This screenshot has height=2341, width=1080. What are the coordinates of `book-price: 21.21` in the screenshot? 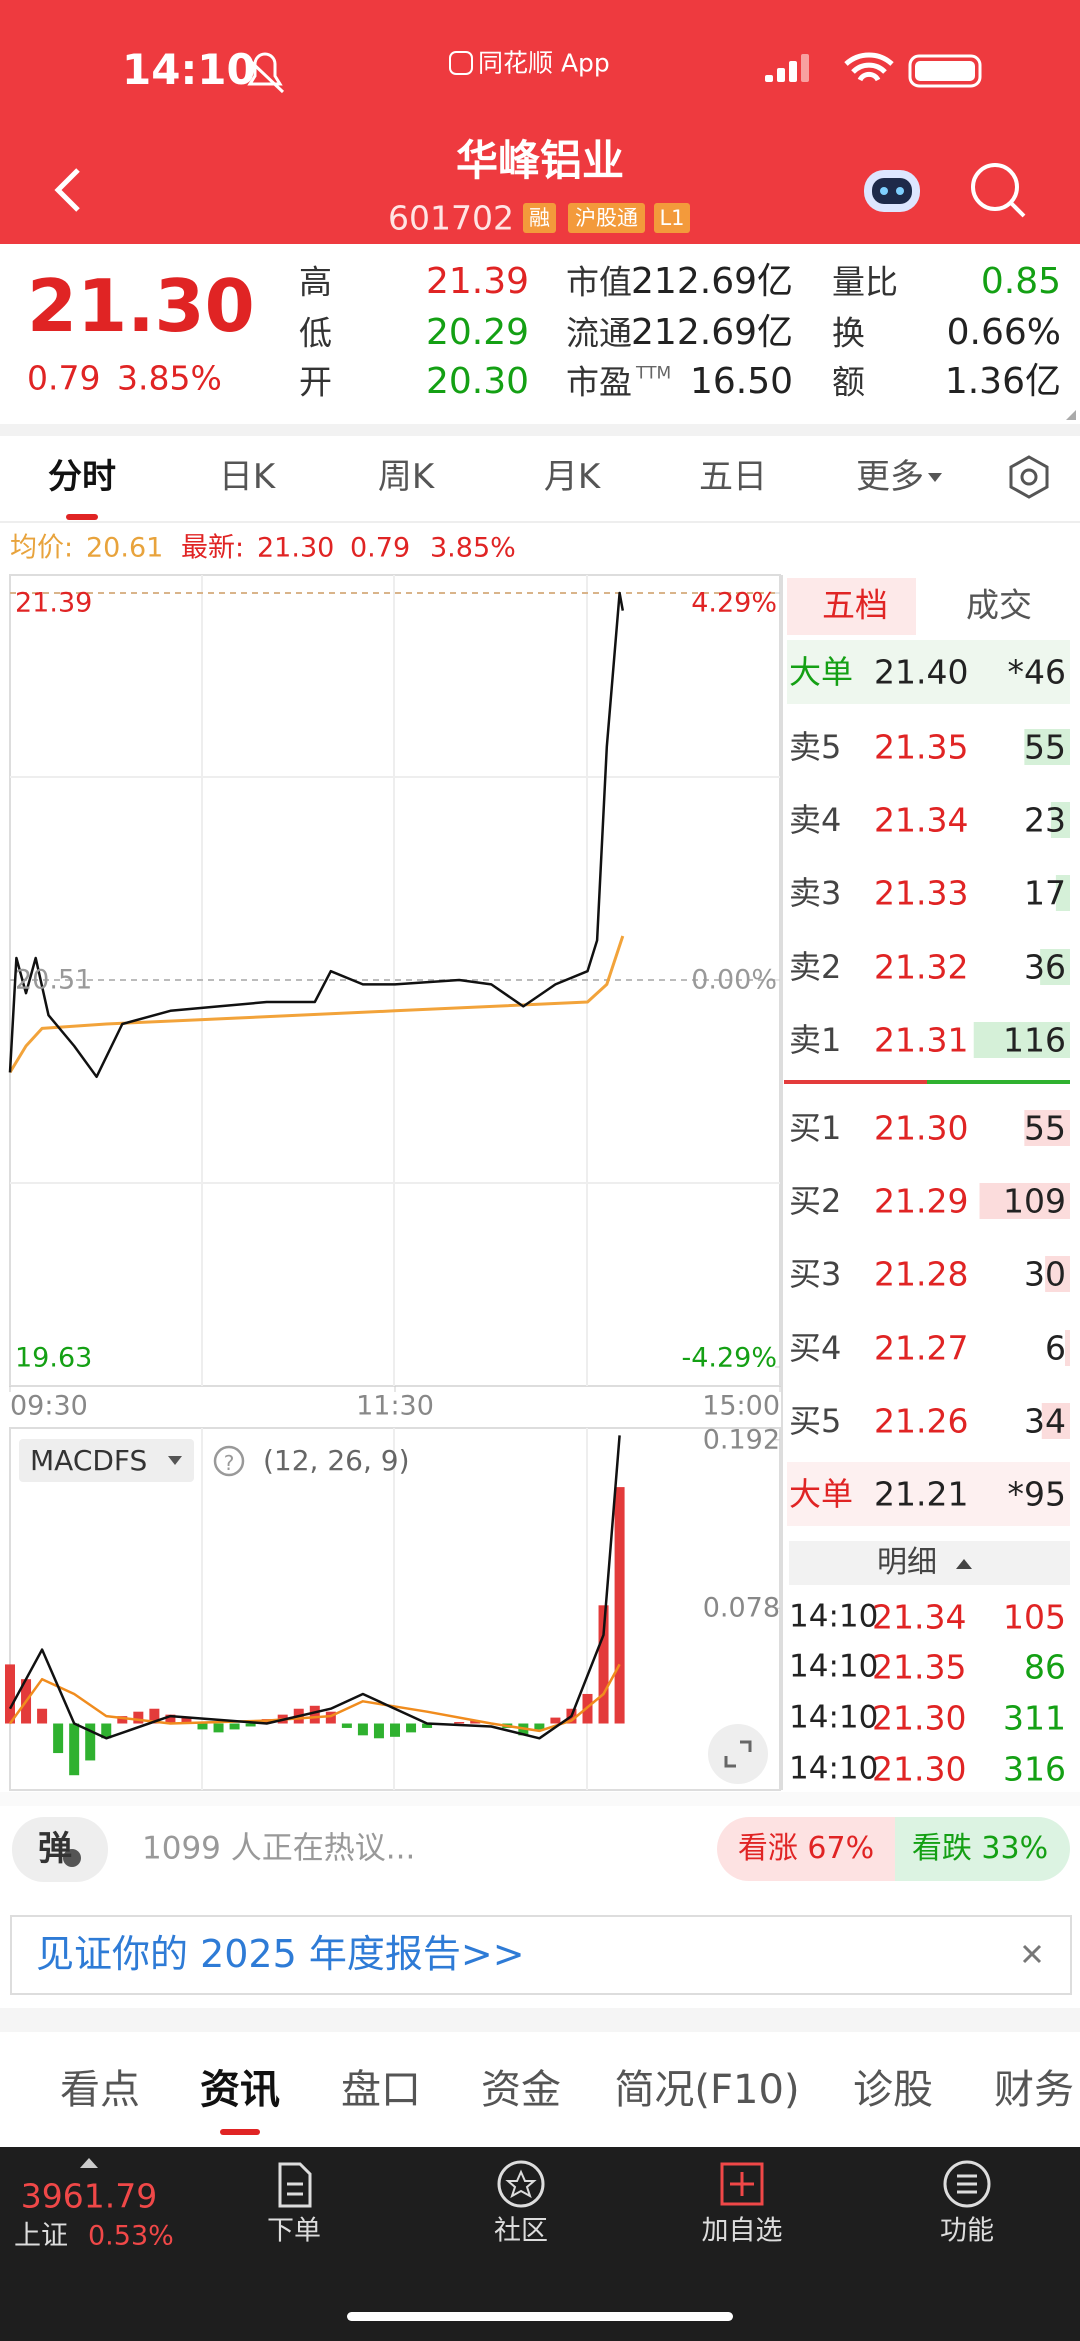 It's located at (921, 1494).